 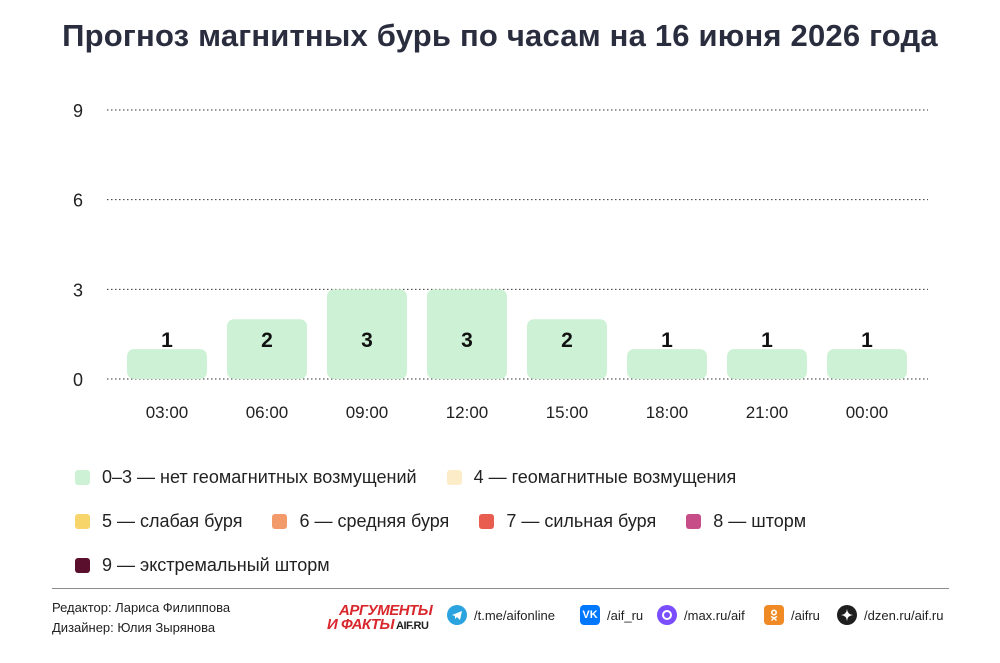 I want to click on logo-text-top: АРГУМЕНТЫ, so click(x=386, y=610).